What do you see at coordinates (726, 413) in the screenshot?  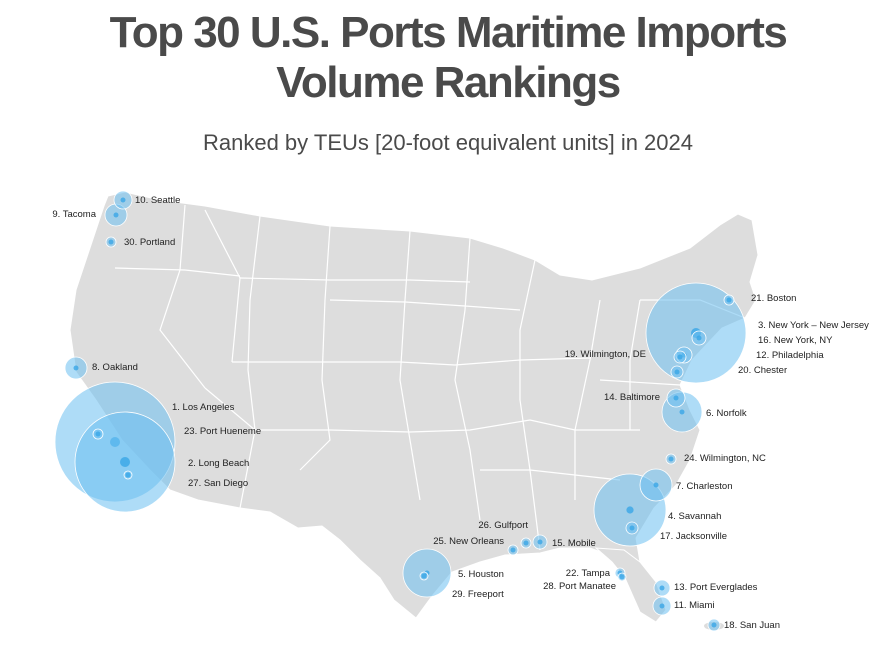 I see `port-label-6: 6. Norfolk` at bounding box center [726, 413].